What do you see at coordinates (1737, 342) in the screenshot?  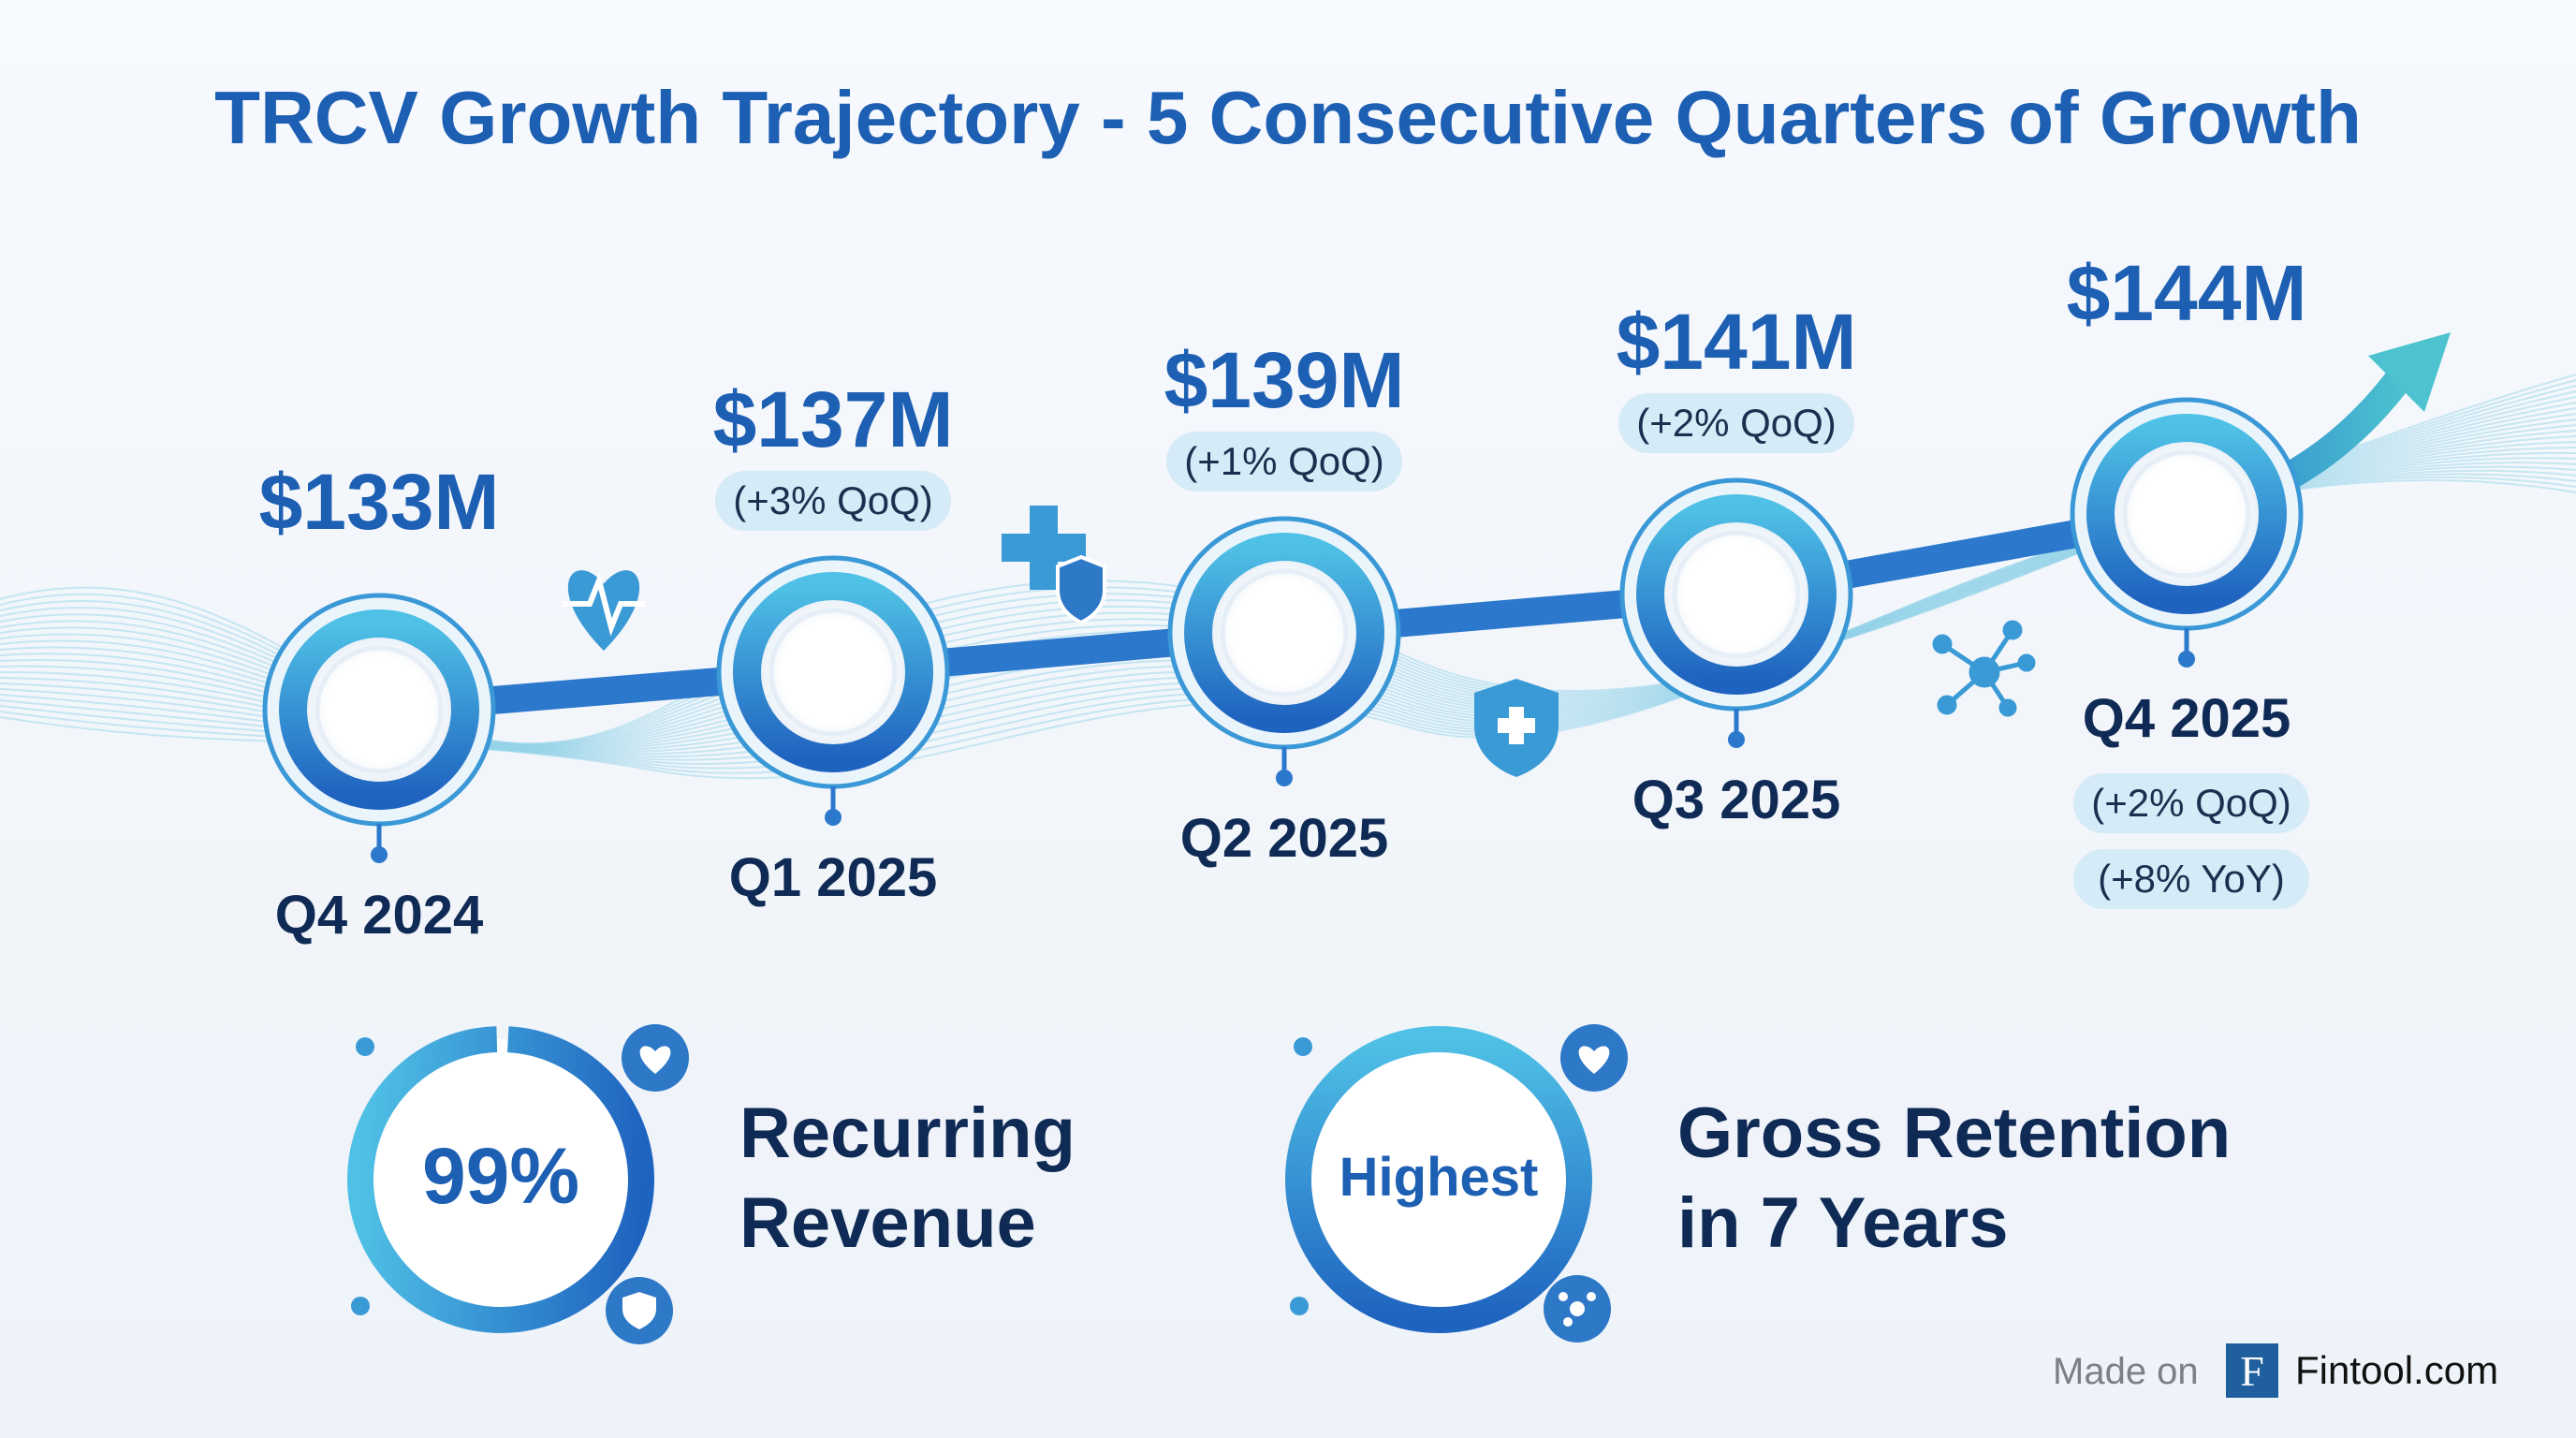 I see `quarter-value: $141M` at bounding box center [1737, 342].